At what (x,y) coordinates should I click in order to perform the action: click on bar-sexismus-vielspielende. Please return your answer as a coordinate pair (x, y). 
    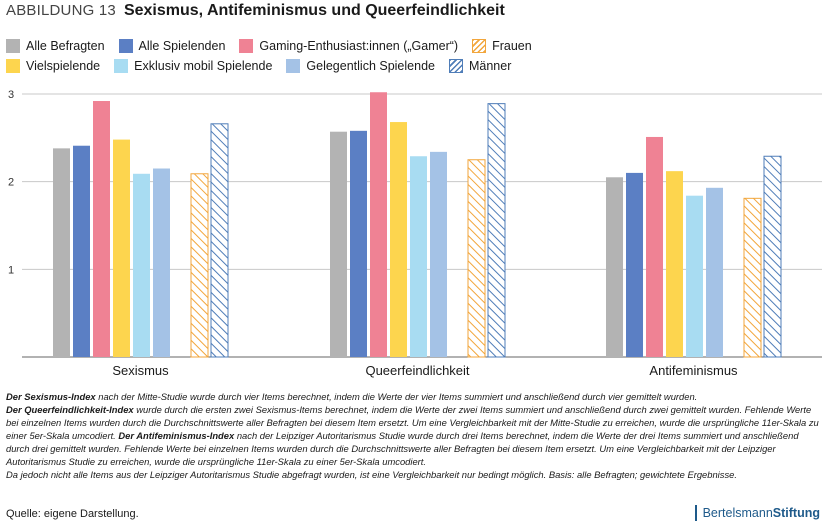
    Looking at the image, I should click on (121, 248).